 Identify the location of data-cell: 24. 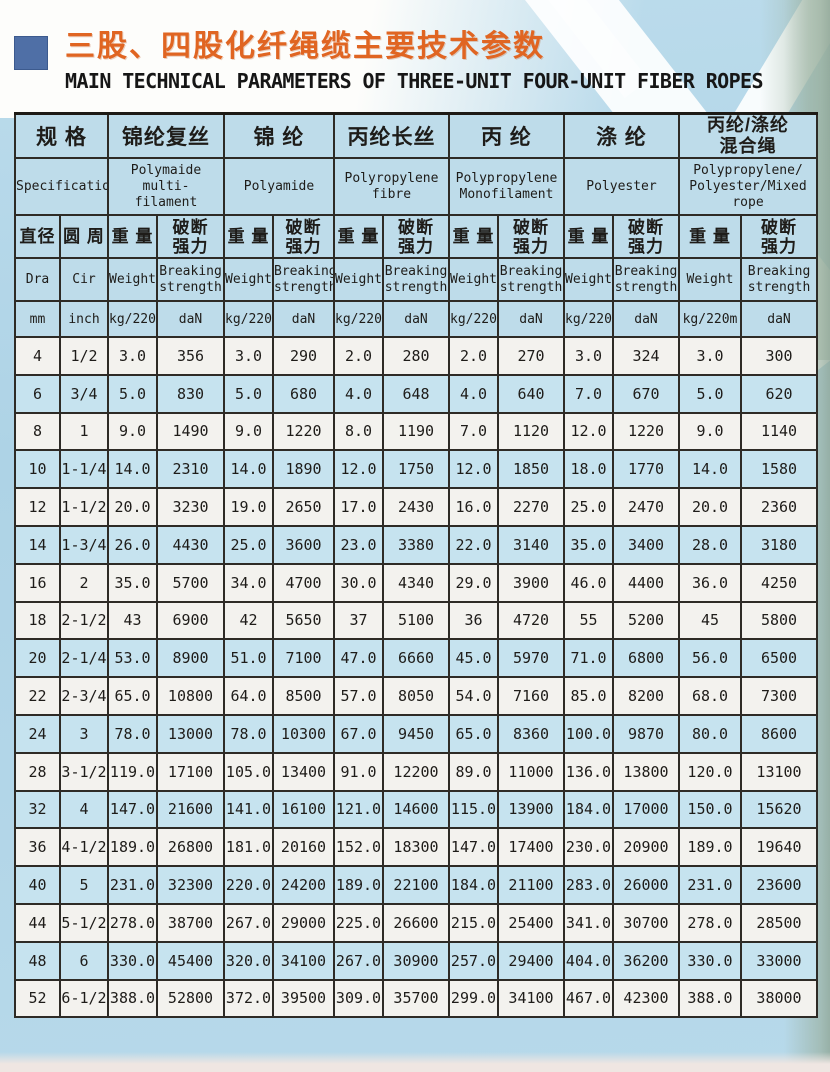
(37, 733).